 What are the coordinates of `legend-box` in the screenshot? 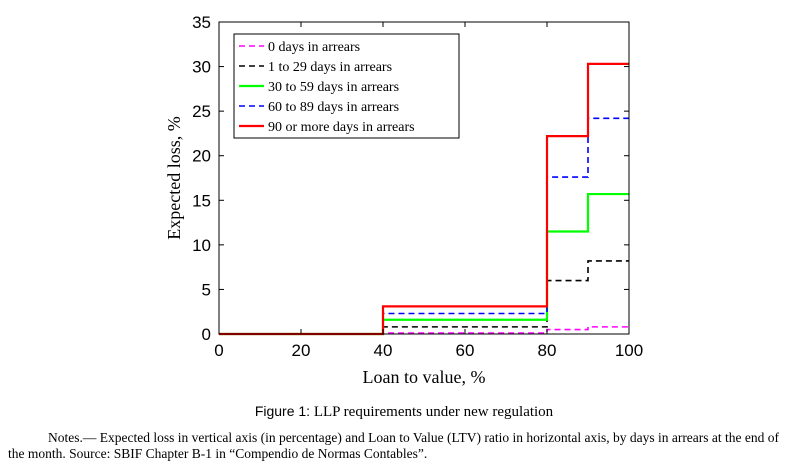 It's located at (346, 86).